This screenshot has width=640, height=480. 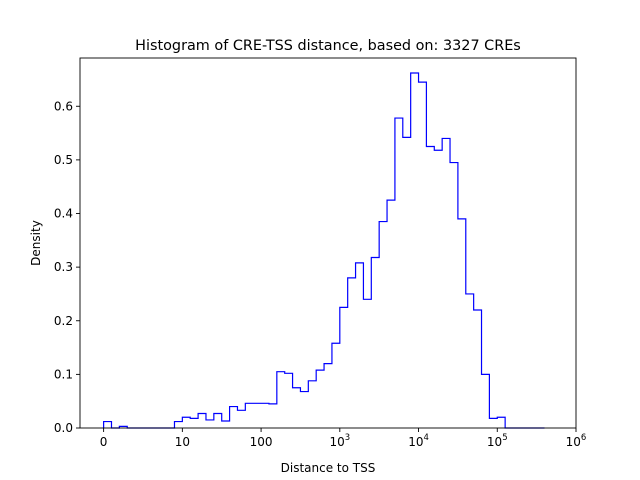 What do you see at coordinates (63, 160) in the screenshot?
I see `y-tick-label: 0.5` at bounding box center [63, 160].